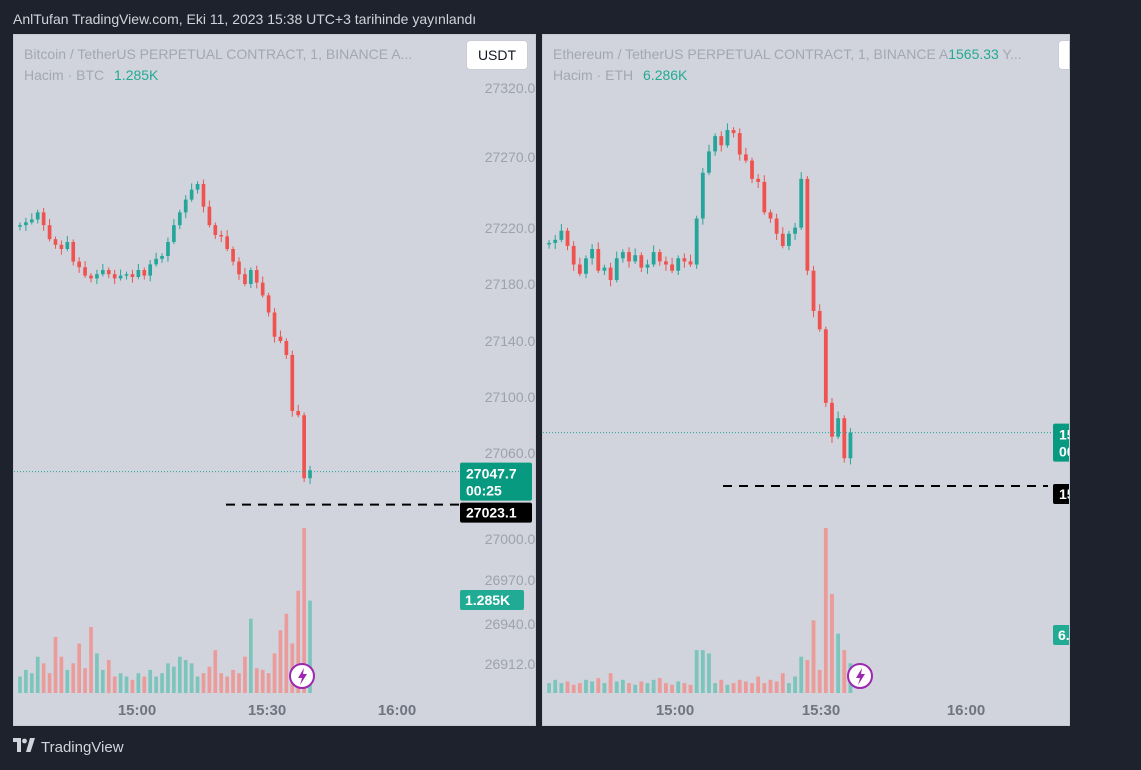  What do you see at coordinates (24, 747) in the screenshot?
I see `tradingview-logo-icon` at bounding box center [24, 747].